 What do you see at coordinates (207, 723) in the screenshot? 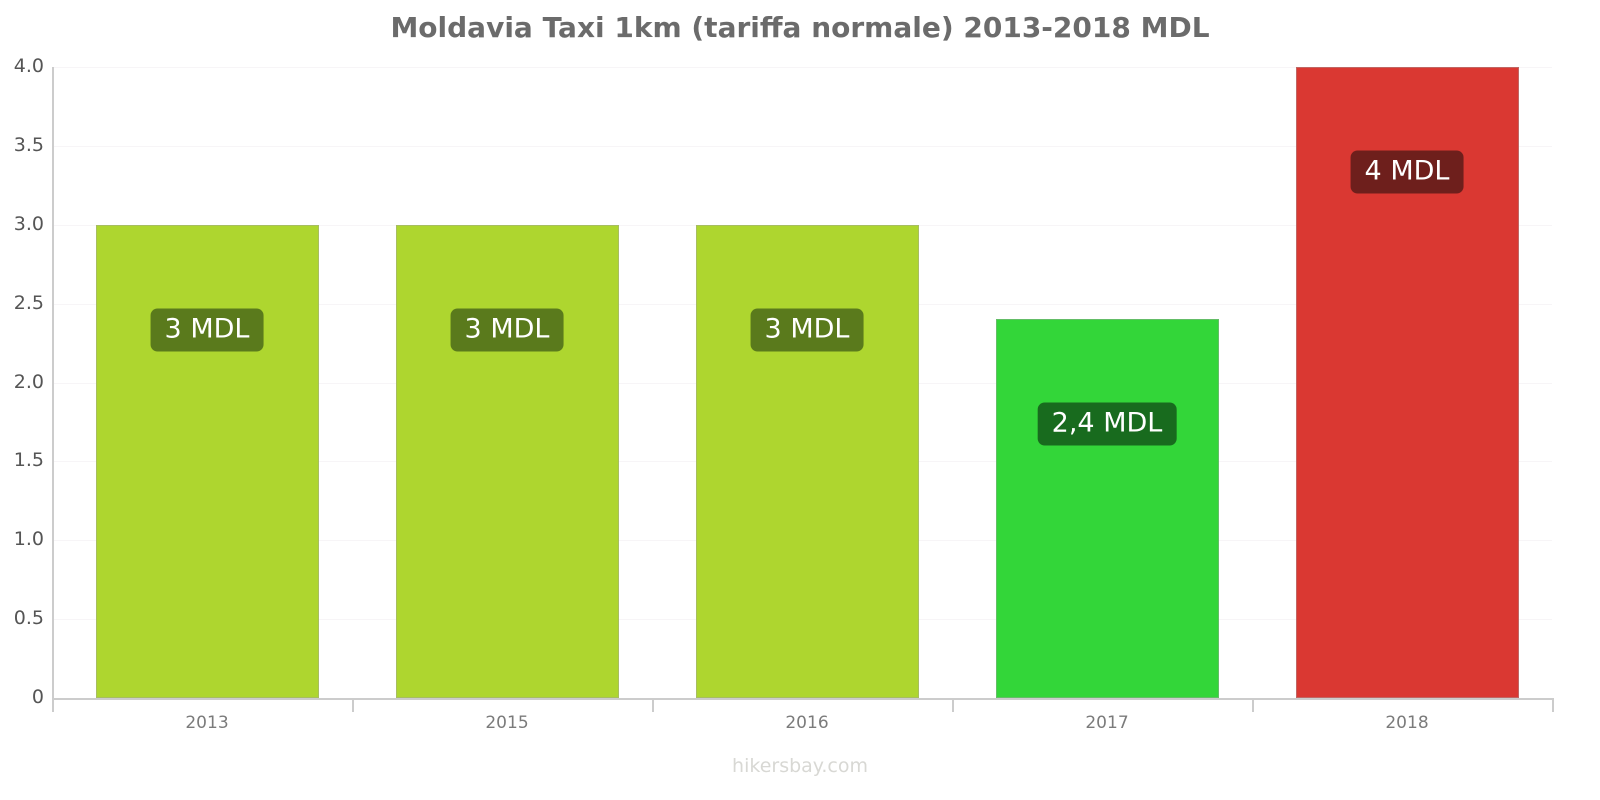
I see `x-axis-tick-label: 2013` at bounding box center [207, 723].